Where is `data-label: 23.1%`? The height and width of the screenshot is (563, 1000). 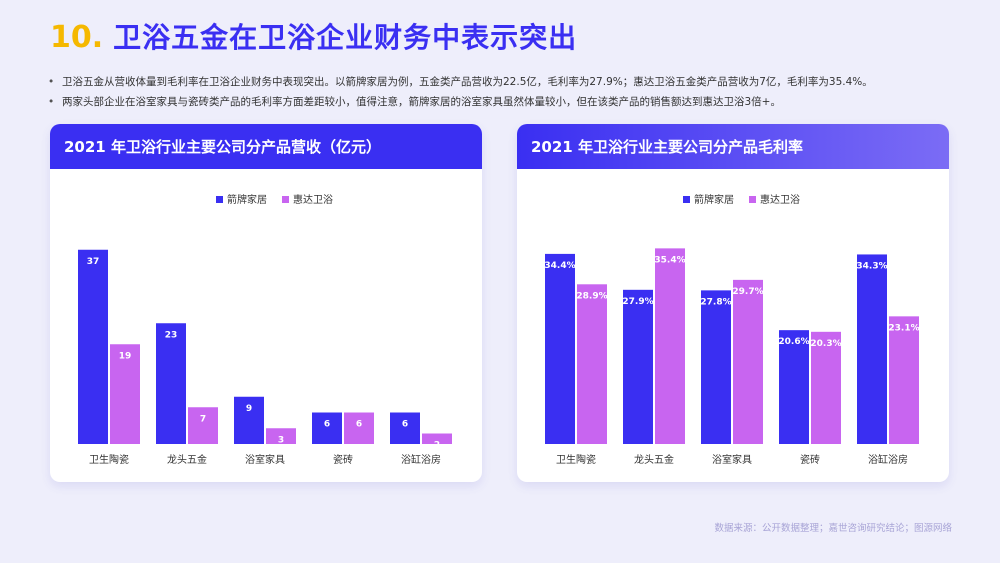
data-label: 23.1% is located at coordinates (903, 328).